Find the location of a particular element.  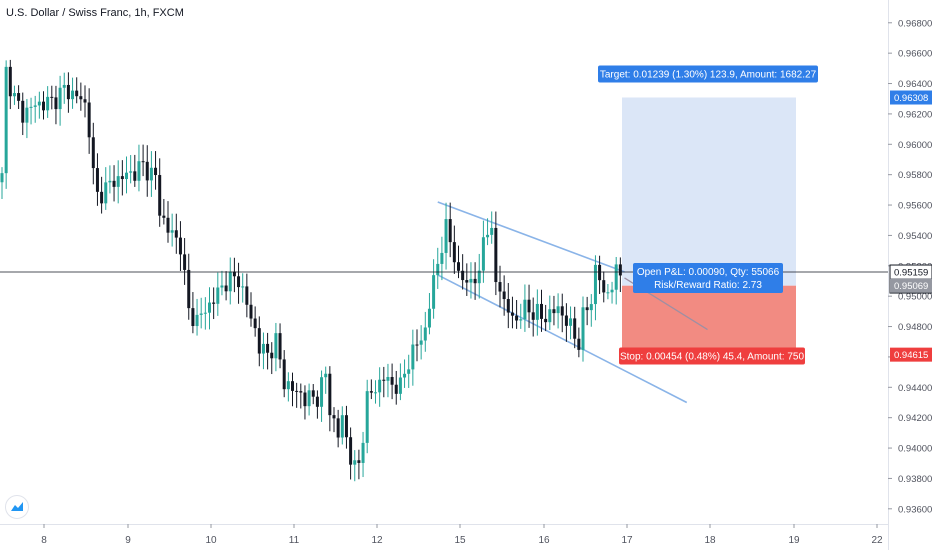

y-tick-label: 0.95000 is located at coordinates (915, 297).